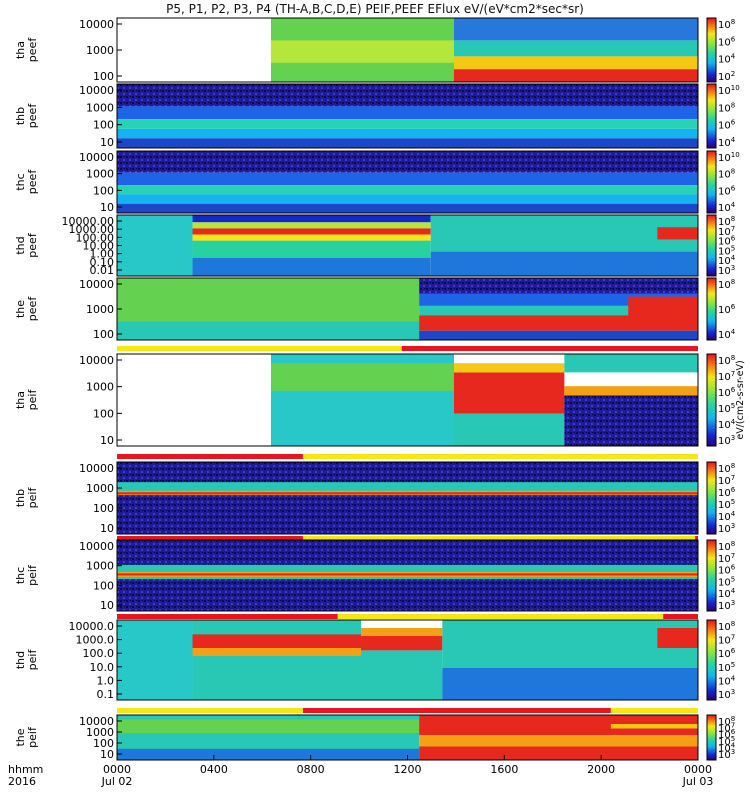 This screenshot has height=800, width=750. Describe the element at coordinates (311, 769) in the screenshot. I see `x-tick-label: 0800` at that location.